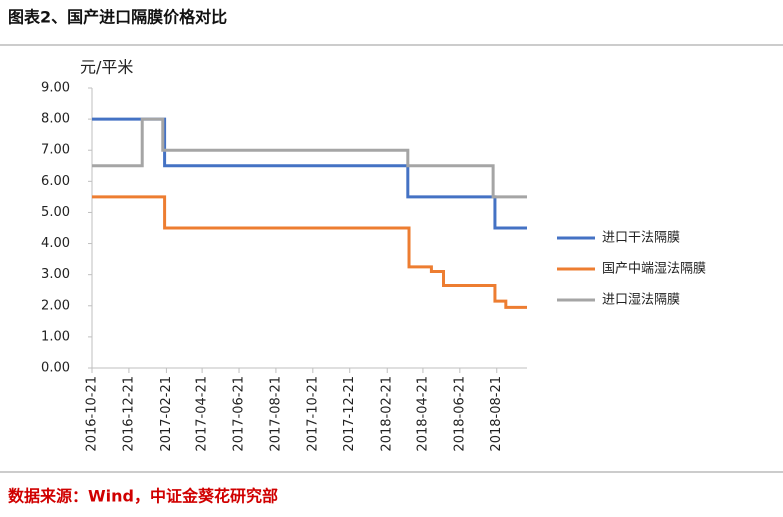 This screenshot has height=517, width=783. What do you see at coordinates (496, 414) in the screenshot?
I see `x-tick-label: 2018-08-21` at bounding box center [496, 414].